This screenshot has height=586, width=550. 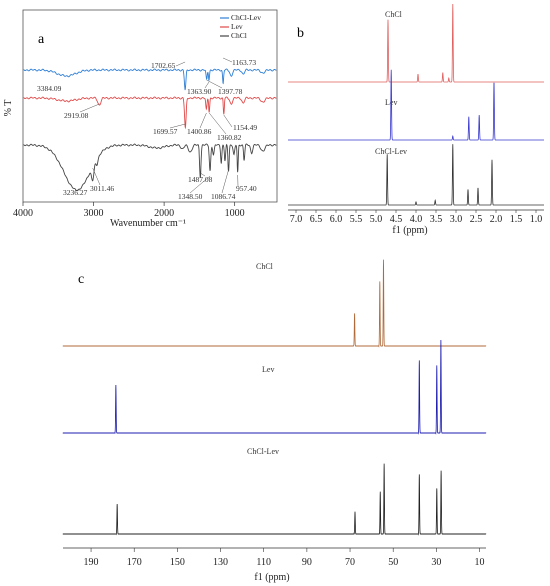 I want to click on legend-label-chcl: ChCl, so click(x=239, y=35).